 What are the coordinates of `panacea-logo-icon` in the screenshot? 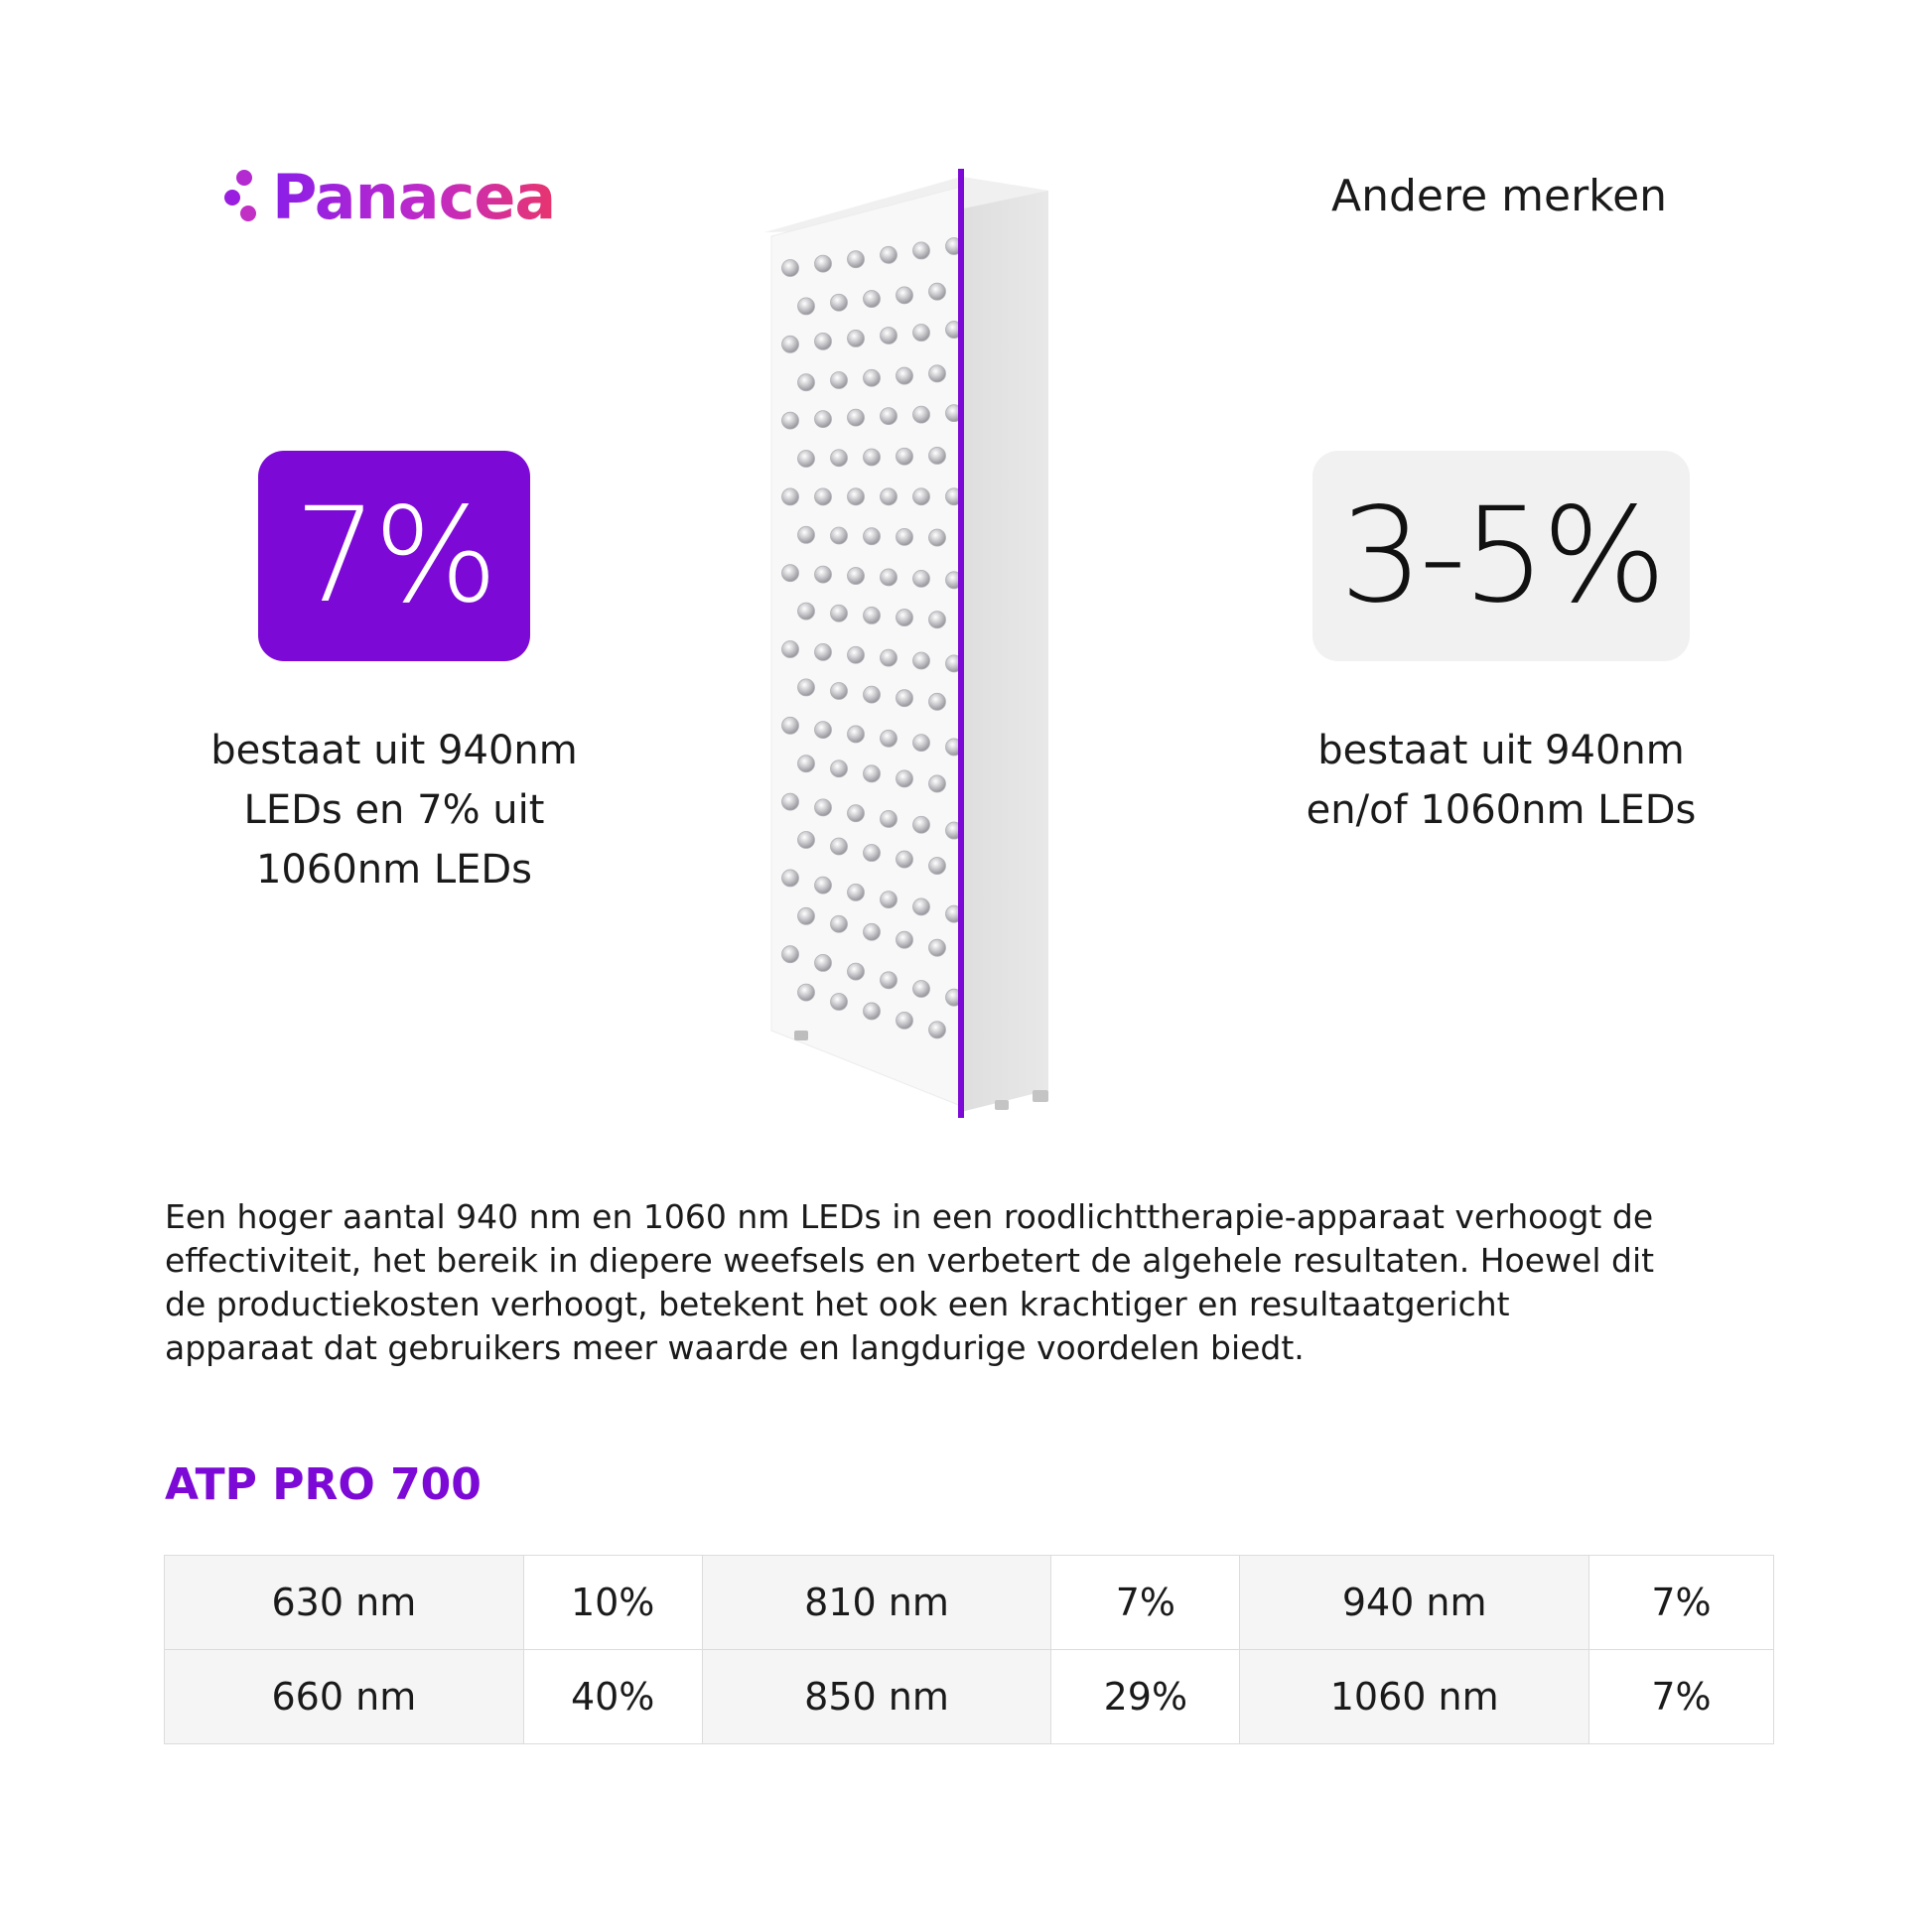 It's located at (246, 198).